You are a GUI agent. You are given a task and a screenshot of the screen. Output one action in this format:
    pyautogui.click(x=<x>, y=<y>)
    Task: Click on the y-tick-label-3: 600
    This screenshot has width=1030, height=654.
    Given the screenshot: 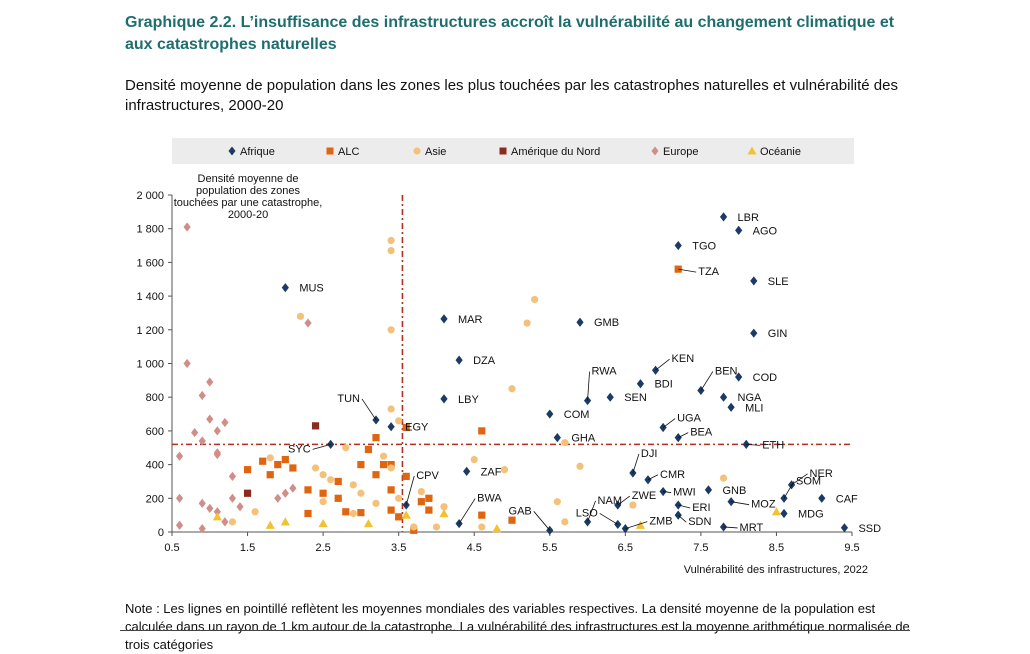 What is the action you would take?
    pyautogui.click(x=155, y=432)
    